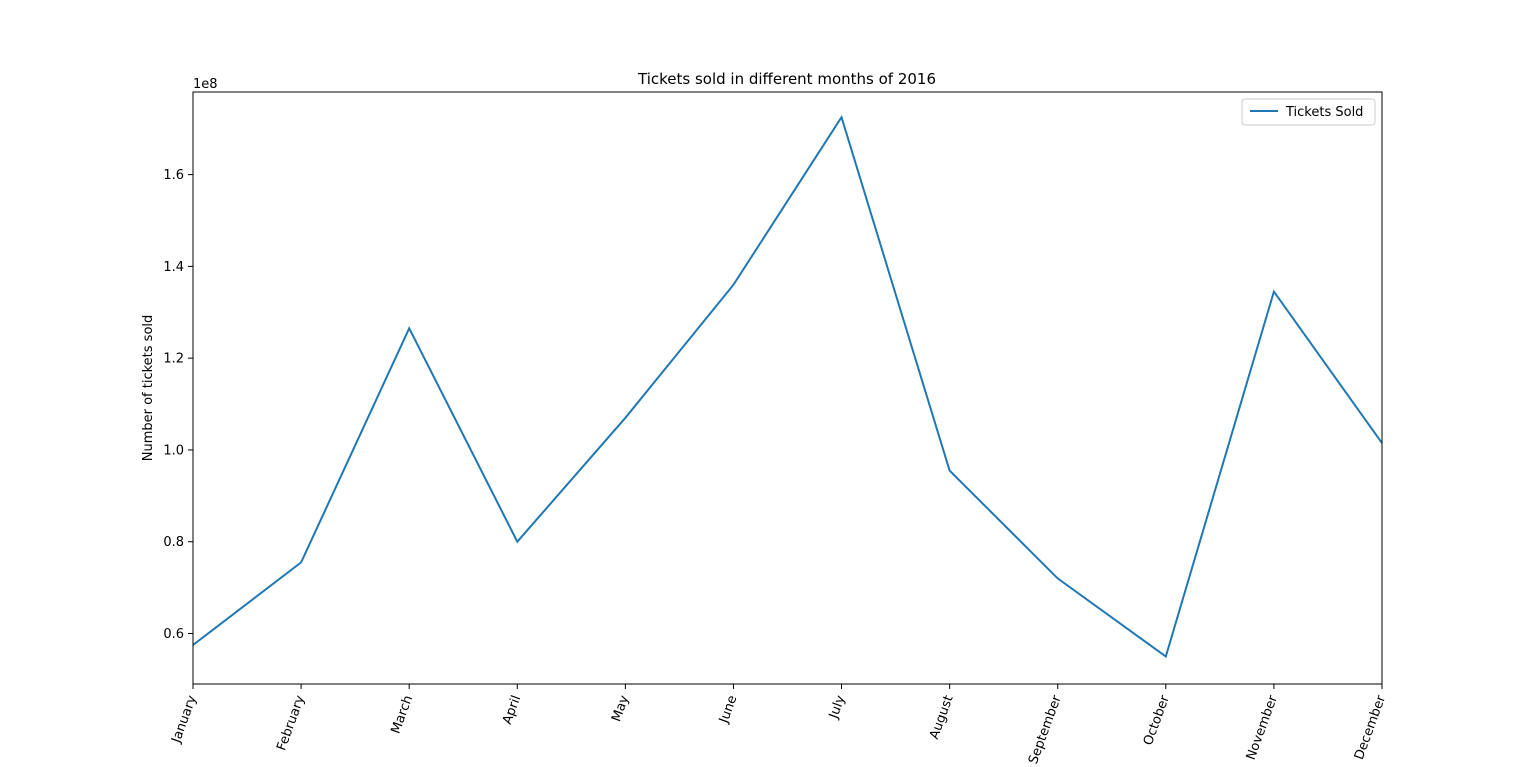 The width and height of the screenshot is (1536, 767). What do you see at coordinates (178, 405) in the screenshot?
I see `y-axis-ticks: 0.6 0.8 1.0 1.2 1.4 1.6` at bounding box center [178, 405].